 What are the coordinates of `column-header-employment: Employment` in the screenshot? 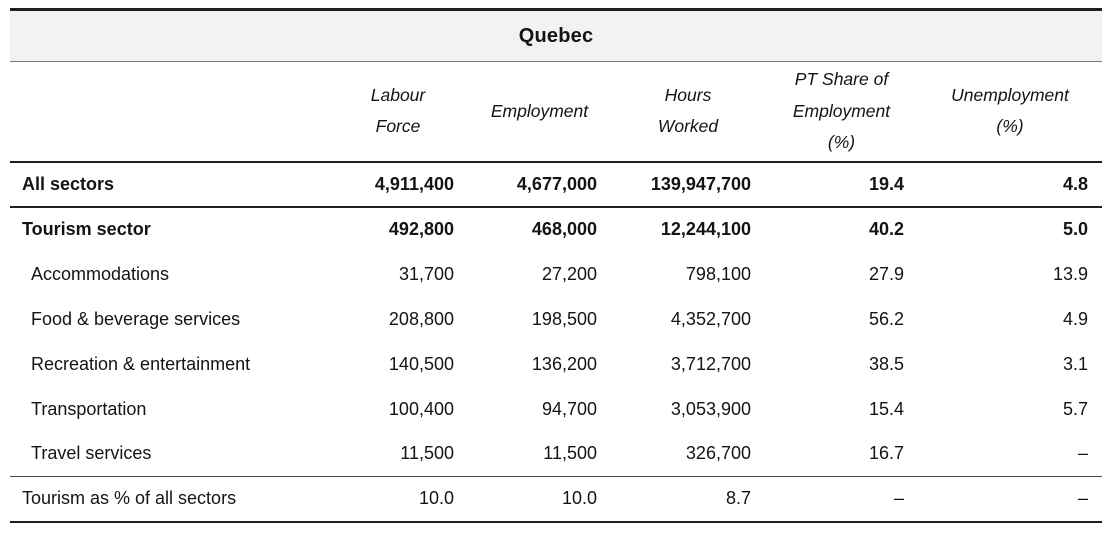 It's located at (539, 112).